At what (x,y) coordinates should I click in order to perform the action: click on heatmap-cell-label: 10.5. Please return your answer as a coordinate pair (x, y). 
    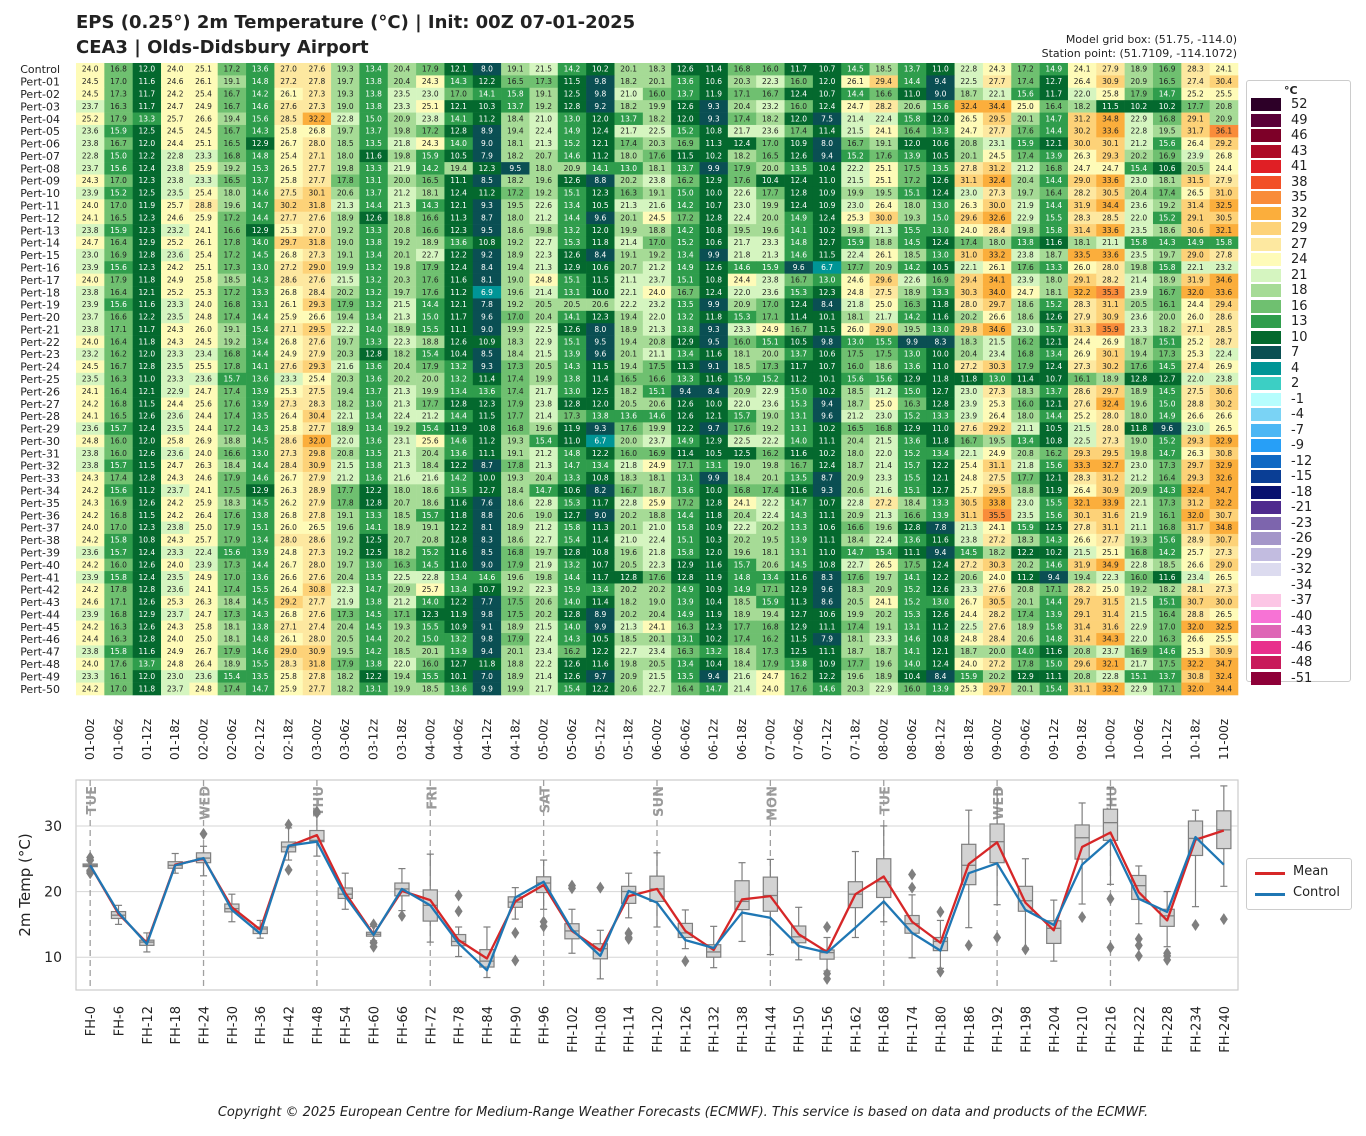
    Looking at the image, I should click on (458, 155).